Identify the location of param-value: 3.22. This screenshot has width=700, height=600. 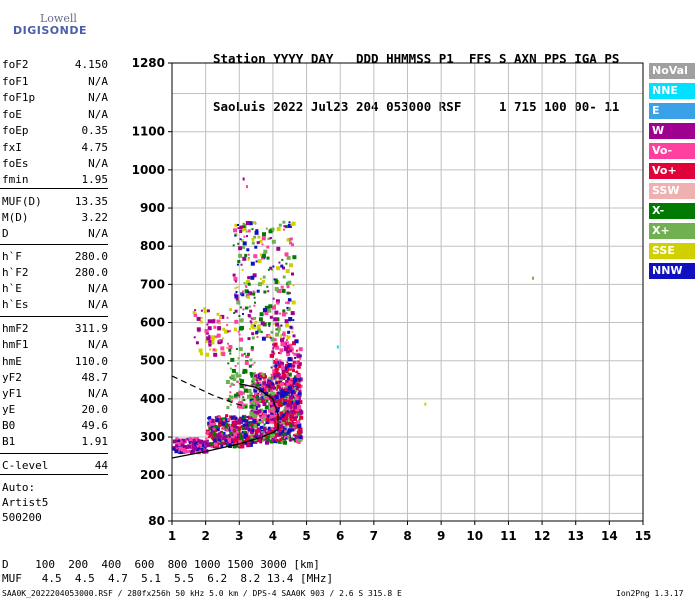
(95, 217).